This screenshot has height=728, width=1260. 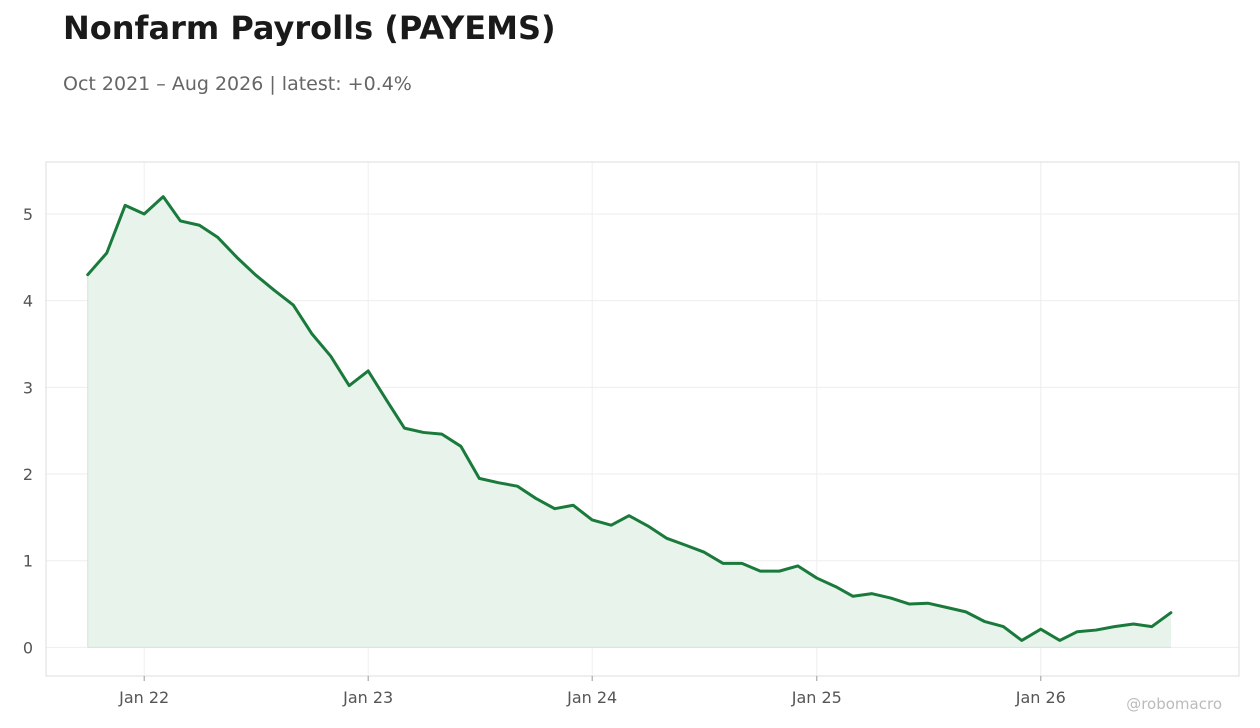 I want to click on y-tick-label: 1, so click(x=28, y=561).